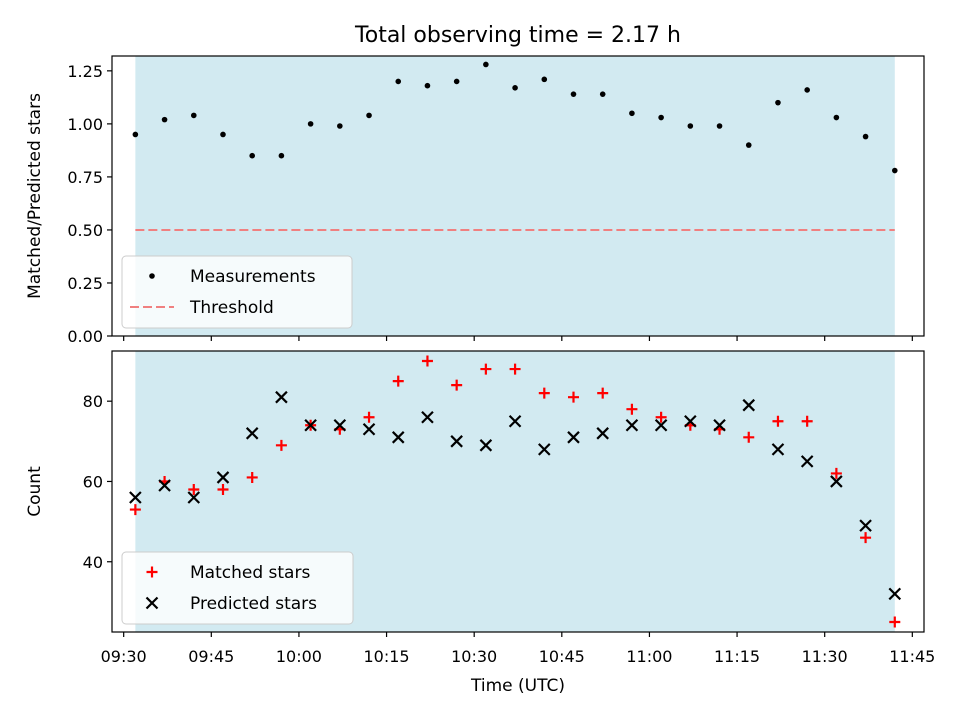  I want to click on x-tick-label: 11:00, so click(649, 656).